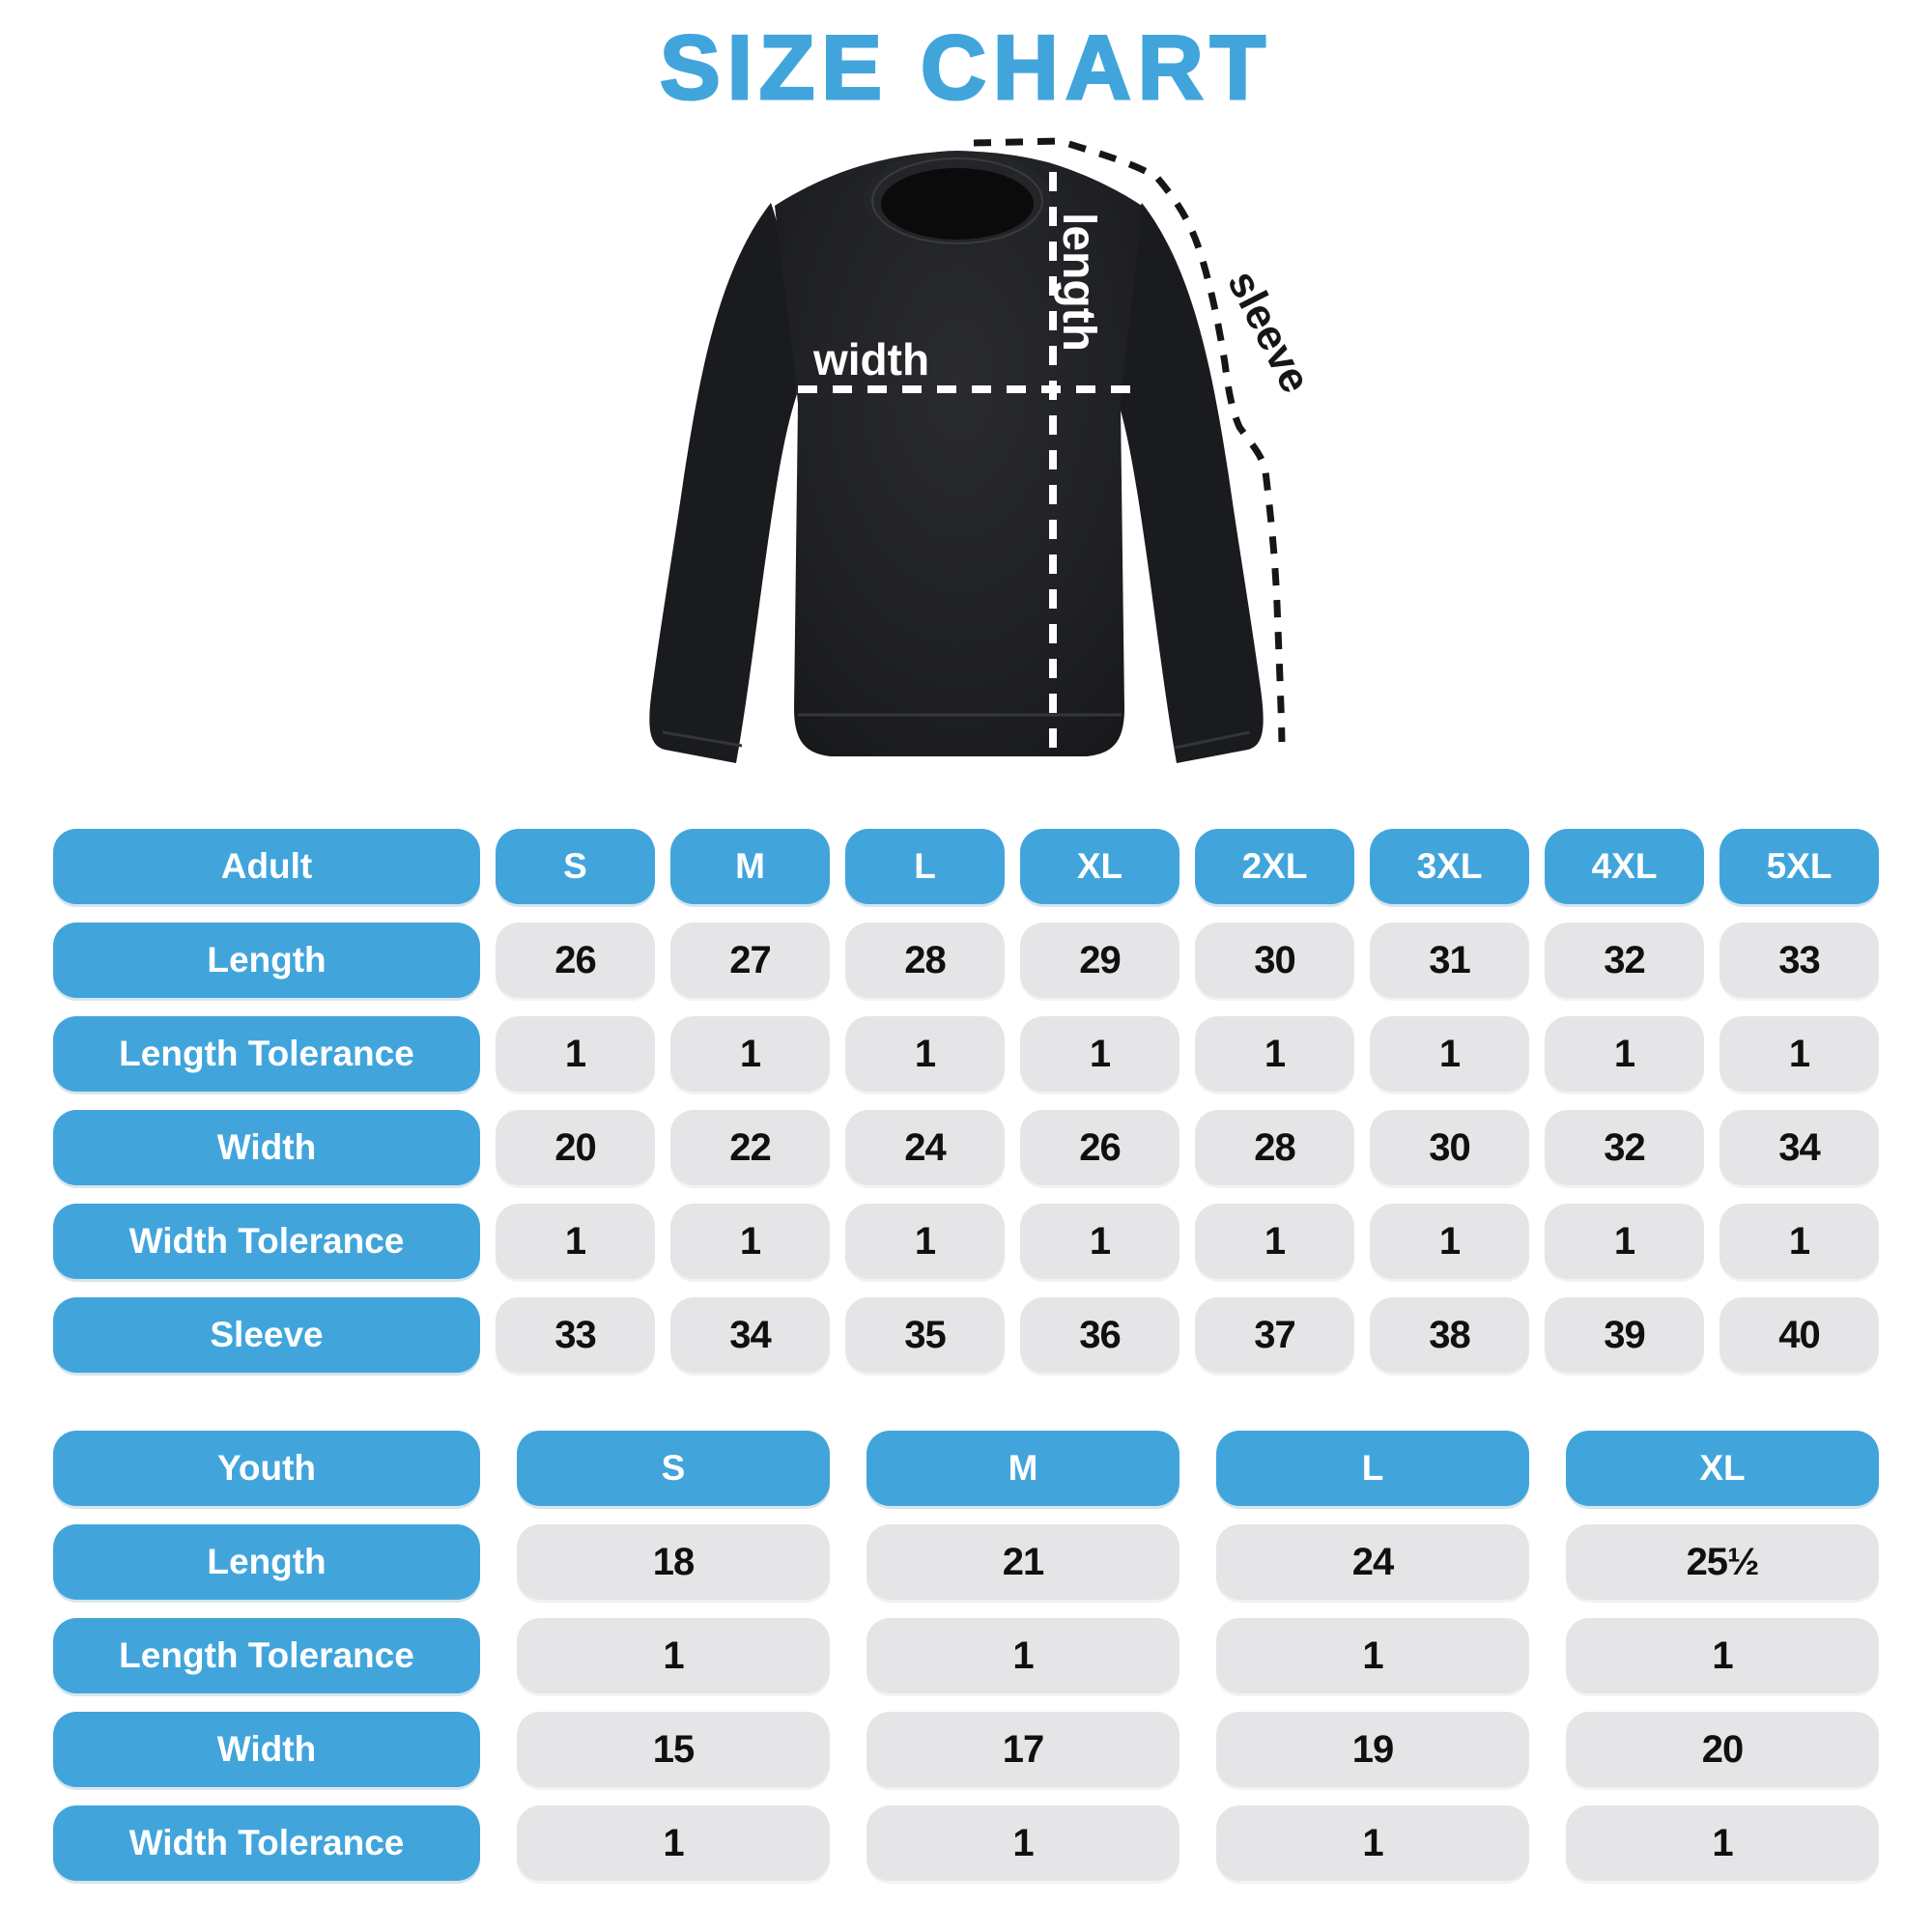  Describe the element at coordinates (266, 866) in the screenshot. I see `table-title-cell: Adult` at that location.